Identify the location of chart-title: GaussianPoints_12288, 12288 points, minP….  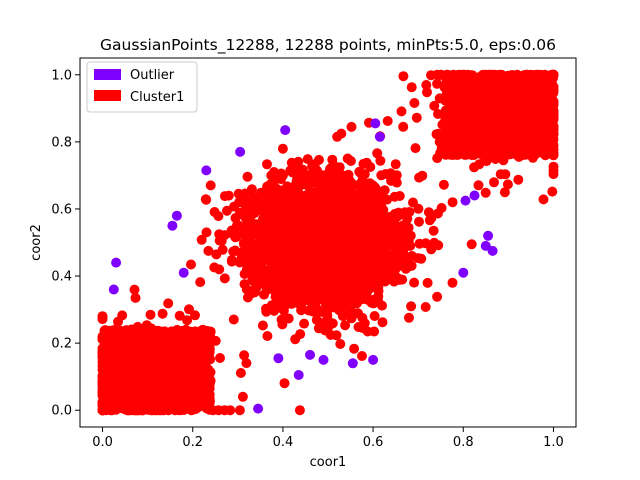
(328, 45).